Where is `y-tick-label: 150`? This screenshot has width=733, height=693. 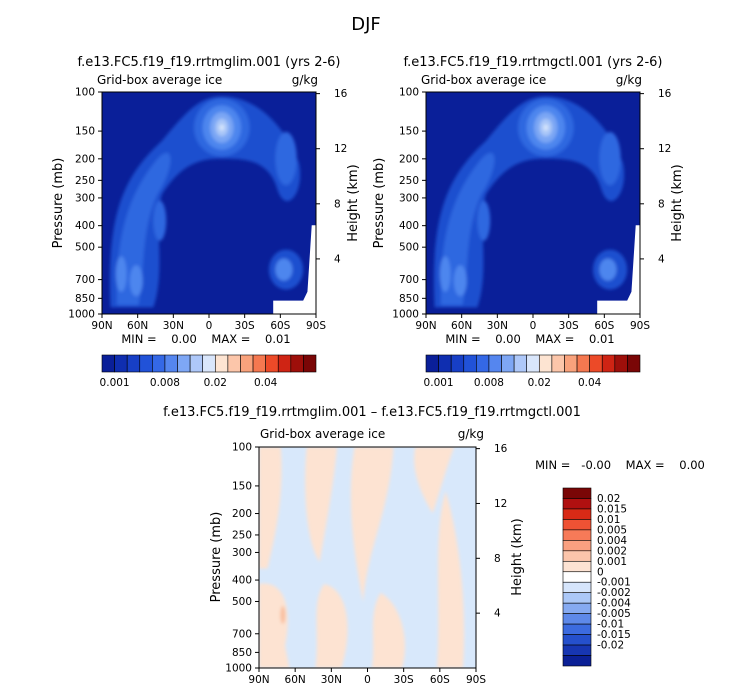
y-tick-label: 150 is located at coordinates (85, 132).